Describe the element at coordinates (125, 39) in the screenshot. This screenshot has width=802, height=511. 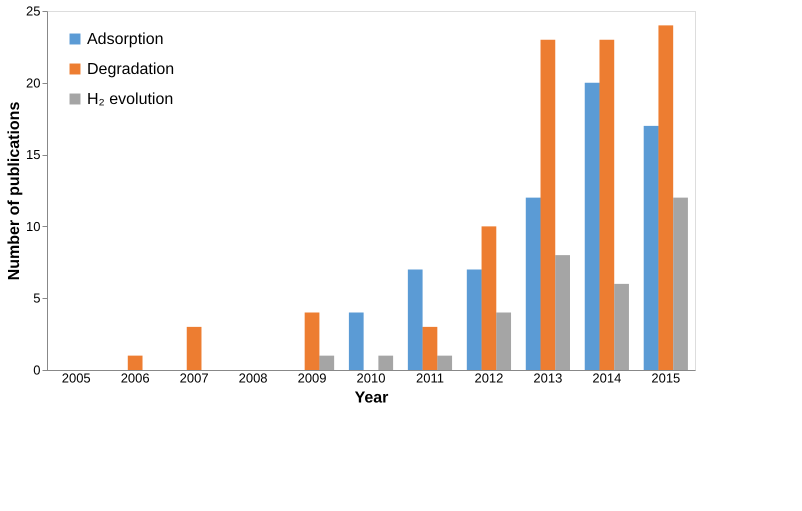
I see `legend-label: Adsorption` at that location.